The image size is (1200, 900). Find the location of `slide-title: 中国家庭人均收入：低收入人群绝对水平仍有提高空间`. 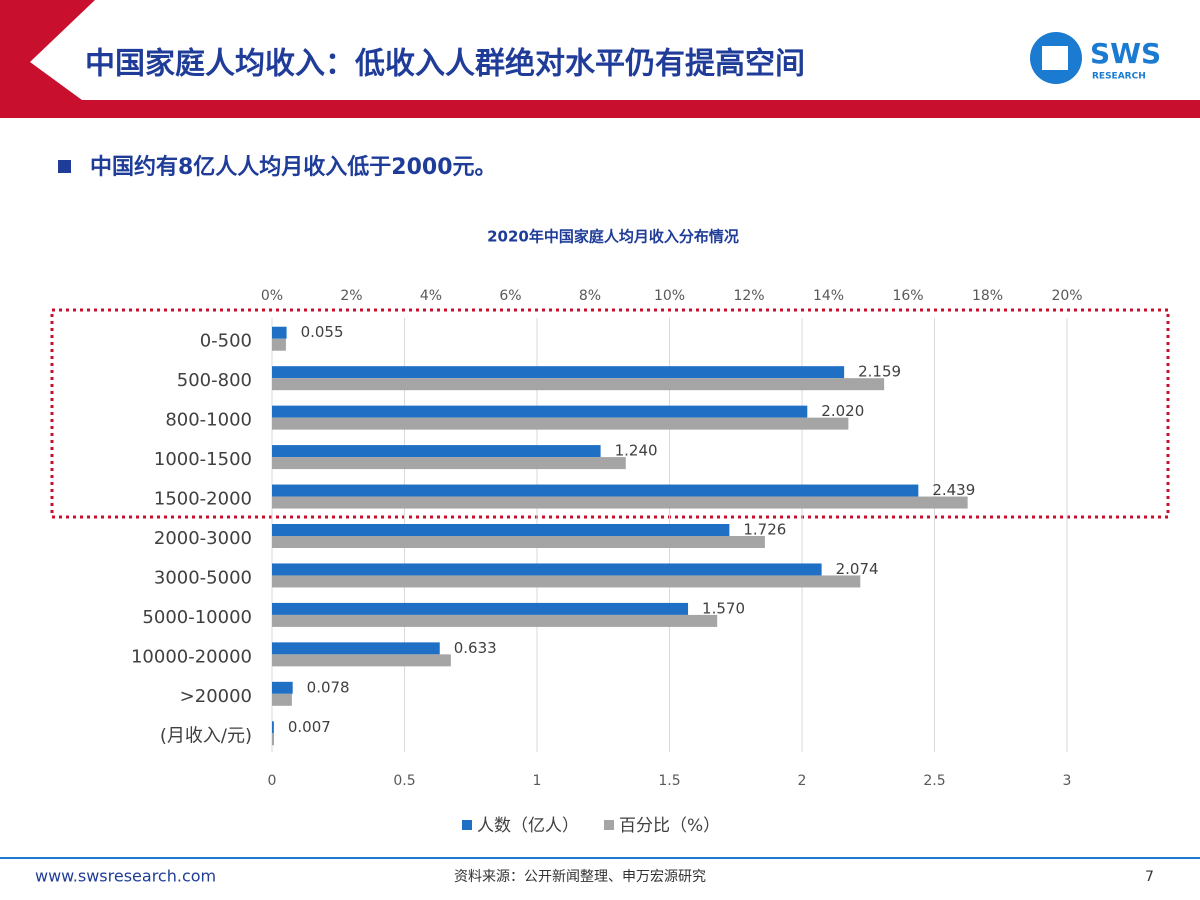

slide-title: 中国家庭人均收入：低收入人群绝对水平仍有提高空间 is located at coordinates (445, 64).